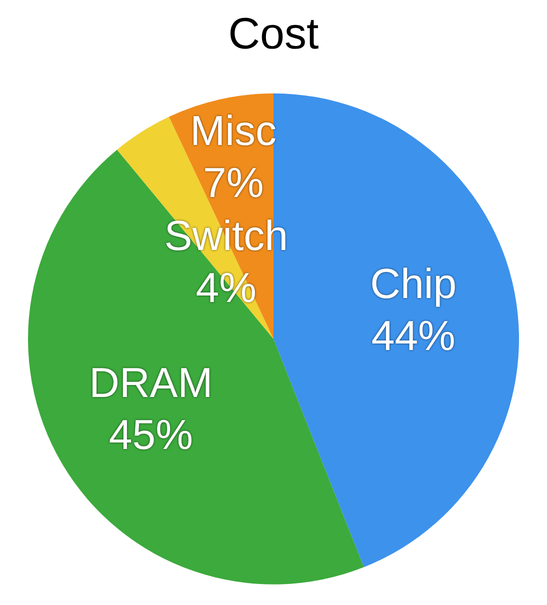  What do you see at coordinates (413, 335) in the screenshot?
I see `data-label: 44%` at bounding box center [413, 335].